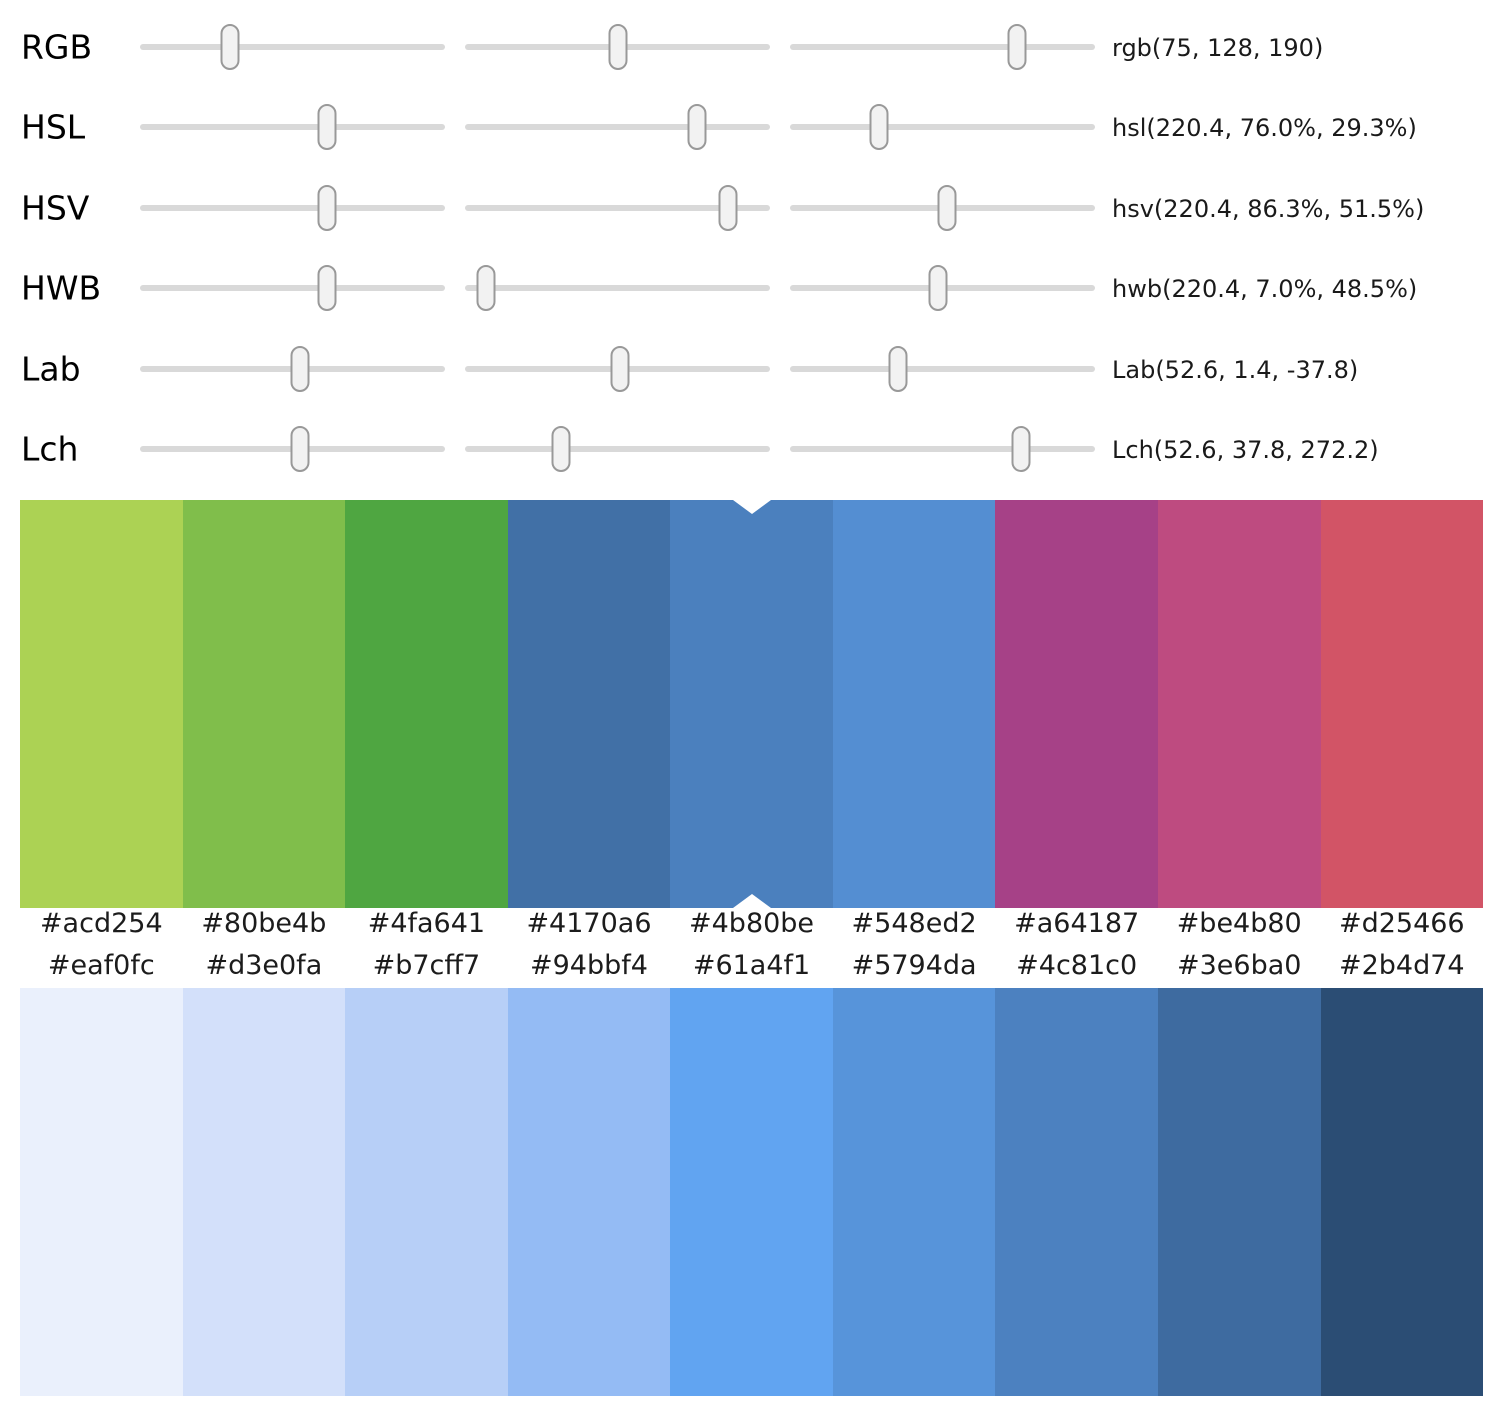 This screenshot has height=1415, width=1501. What do you see at coordinates (1077, 923) in the screenshot?
I see `hue-hex-label-7: #a64187` at bounding box center [1077, 923].